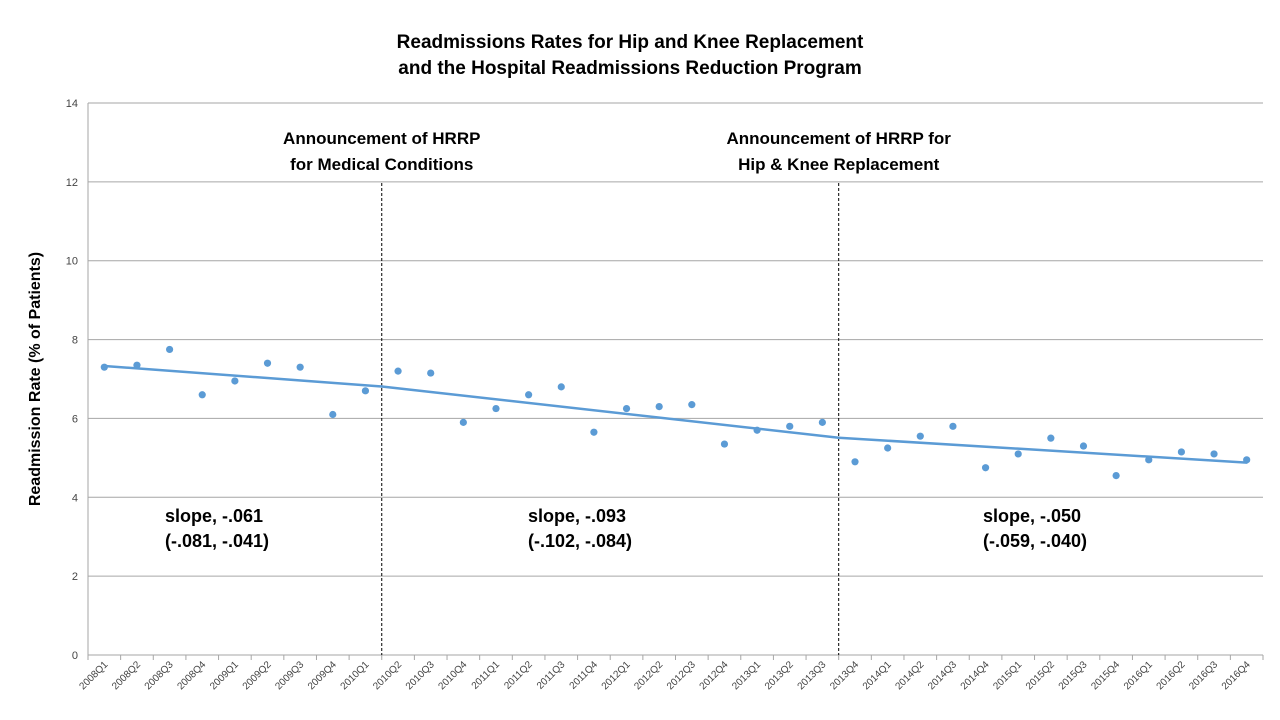  What do you see at coordinates (648, 675) in the screenshot?
I see `x-tick-label: 2012Q2` at bounding box center [648, 675].